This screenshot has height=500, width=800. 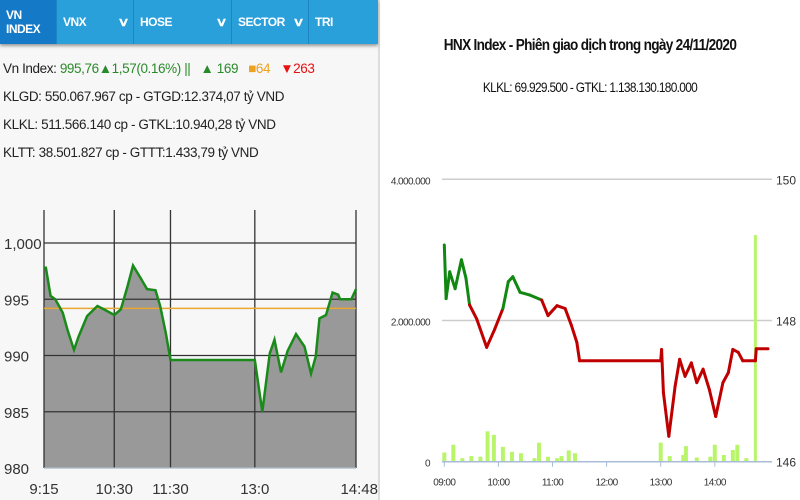 What do you see at coordinates (786, 463) in the screenshot?
I see `right-y-tick-label: 146` at bounding box center [786, 463].